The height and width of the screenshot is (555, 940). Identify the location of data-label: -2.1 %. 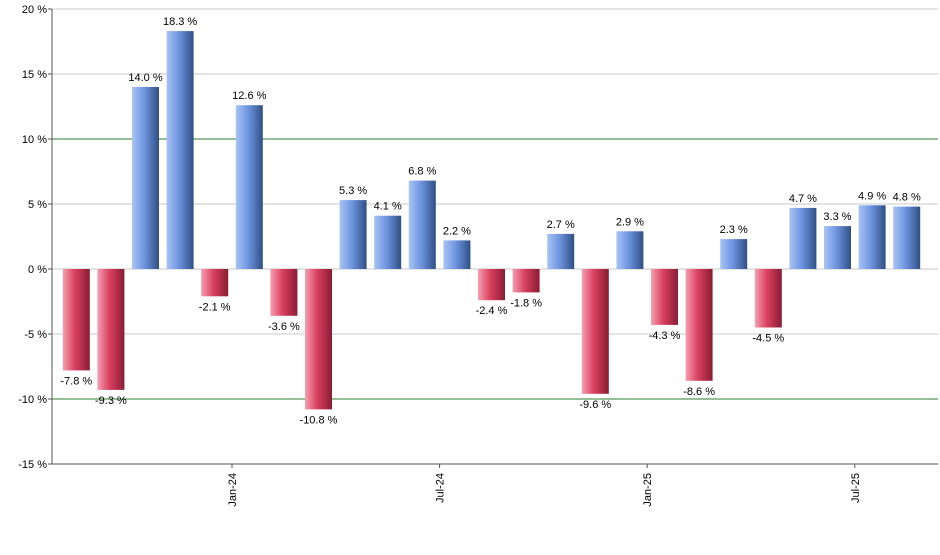
(215, 307).